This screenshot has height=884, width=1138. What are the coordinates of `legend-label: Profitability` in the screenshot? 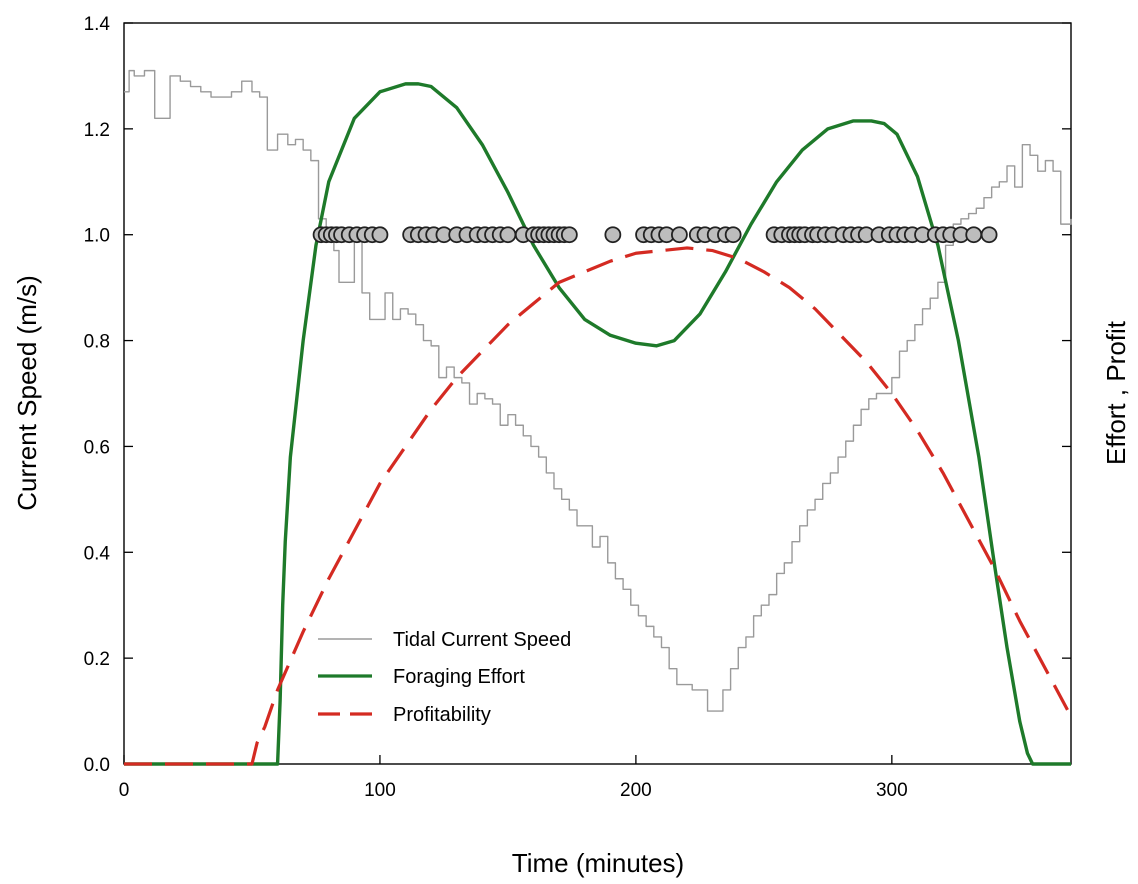 It's located at (442, 715).